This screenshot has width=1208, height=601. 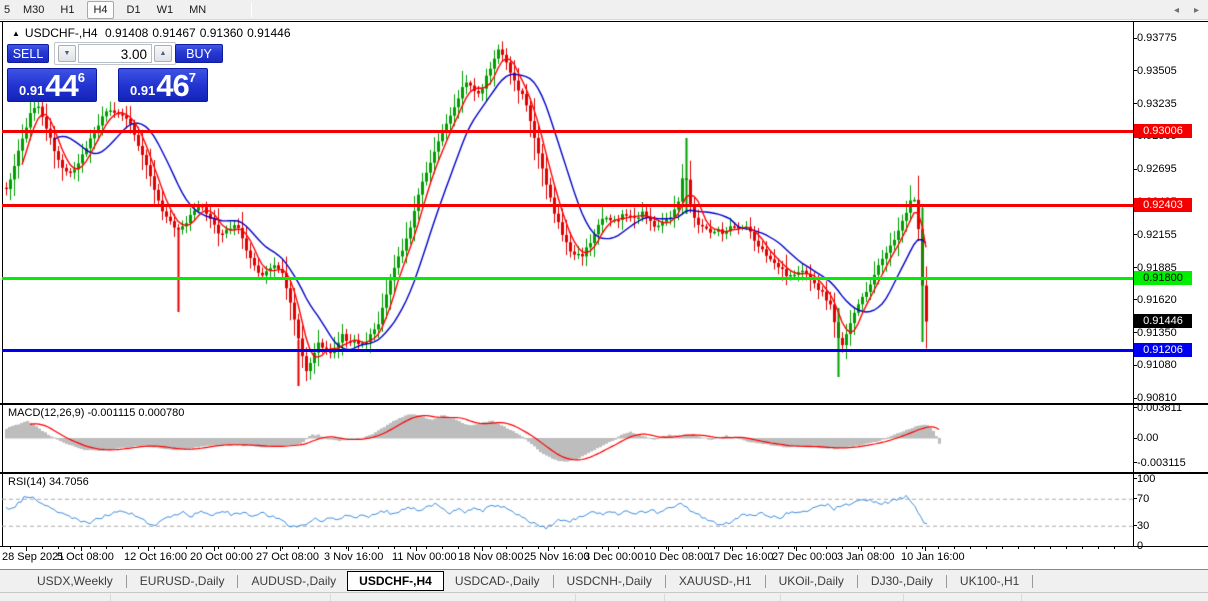 What do you see at coordinates (1157, 398) in the screenshot?
I see `price-axis-label: 0.90810` at bounding box center [1157, 398].